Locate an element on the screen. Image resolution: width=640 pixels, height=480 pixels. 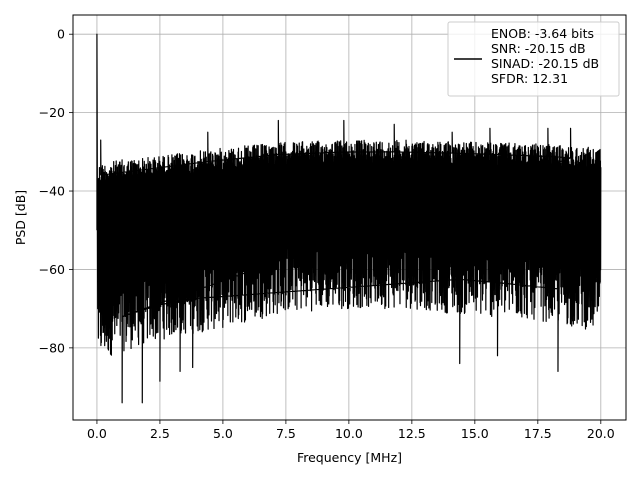
legend-line-text: SNR: -20.15 dB is located at coordinates (538, 48).